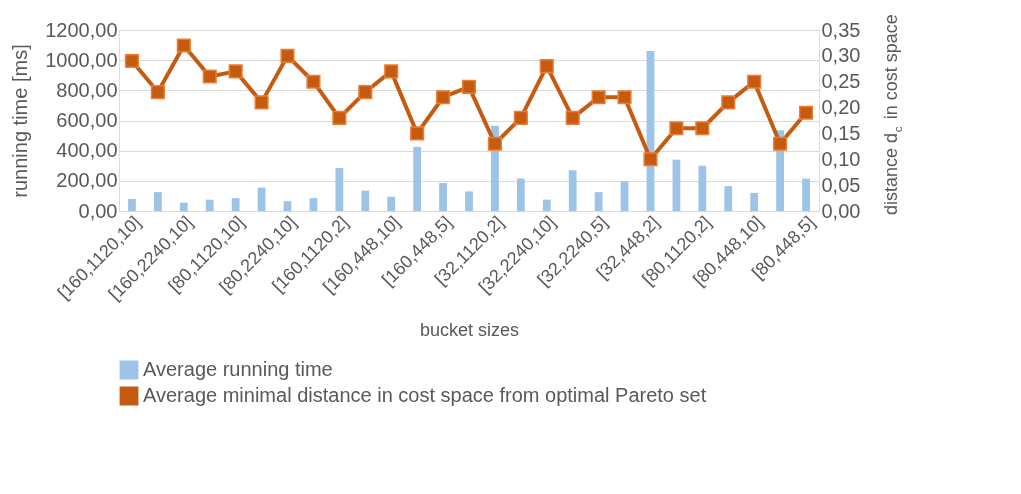 This screenshot has height=494, width=1021. I want to click on y-tick-label: 1200,00, so click(81, 29).